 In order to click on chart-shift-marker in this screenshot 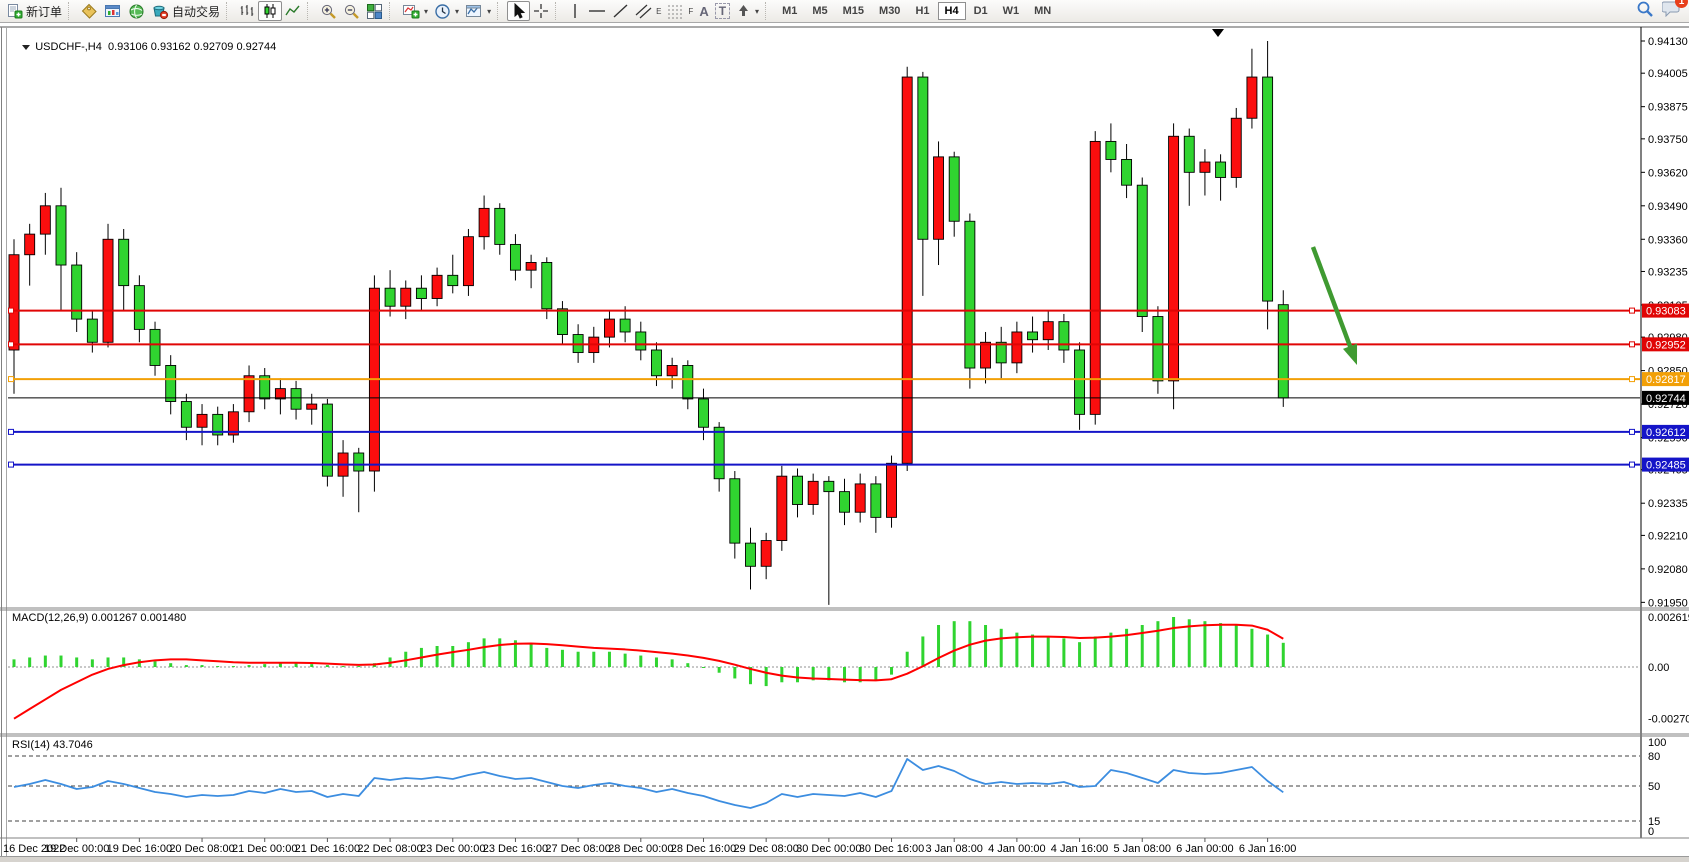, I will do `click(1218, 33)`.